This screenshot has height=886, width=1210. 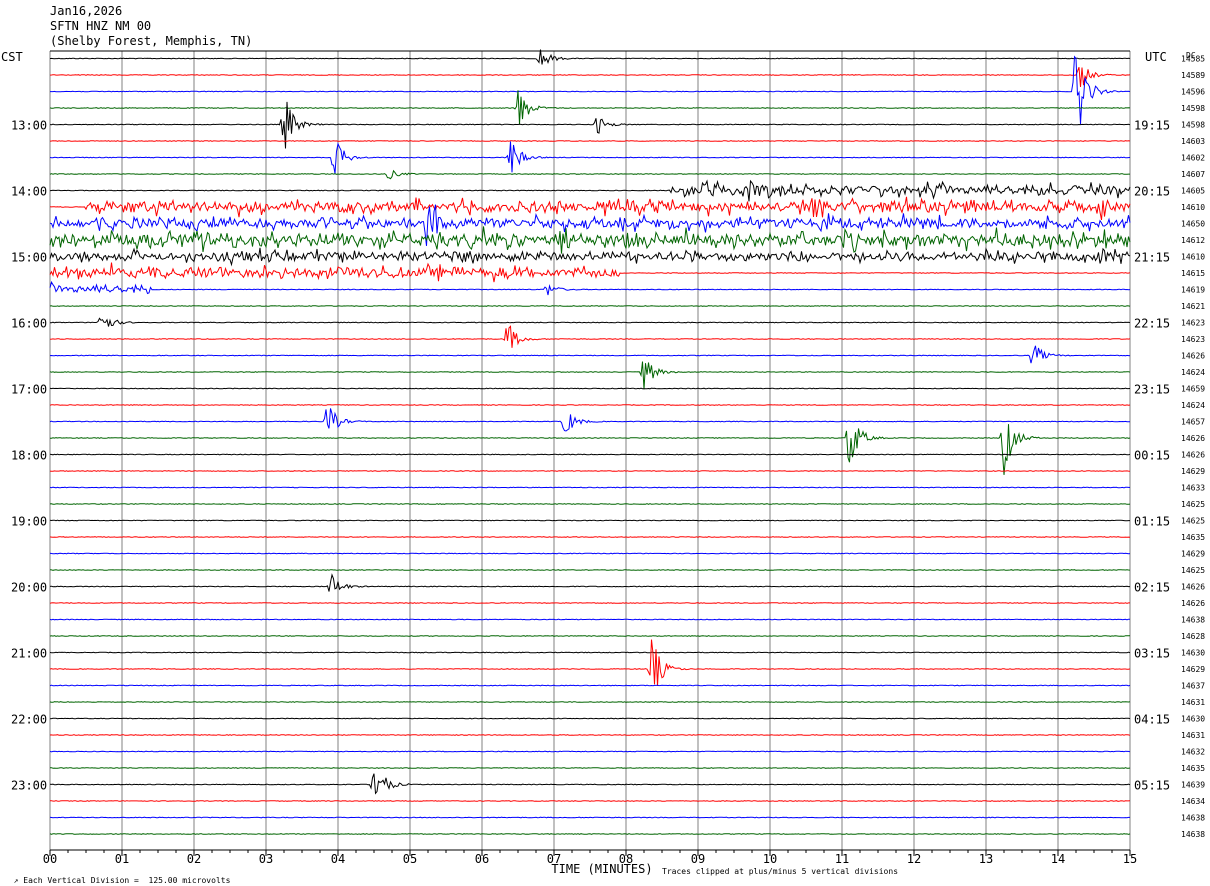 I want to click on dc-offset-label-7: 14607, so click(x=1193, y=174).